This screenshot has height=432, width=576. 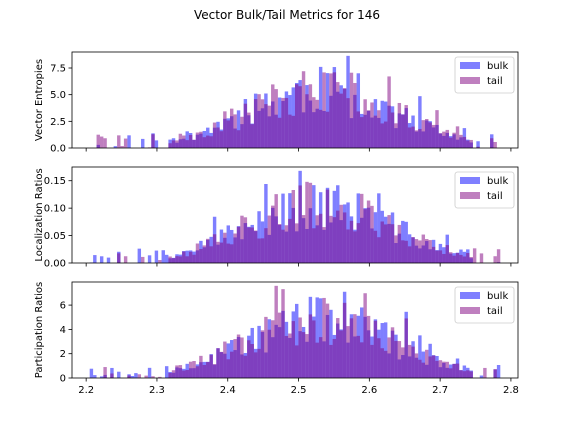 What do you see at coordinates (497, 66) in the screenshot?
I see `legend-label-bulk: bulk` at bounding box center [497, 66].